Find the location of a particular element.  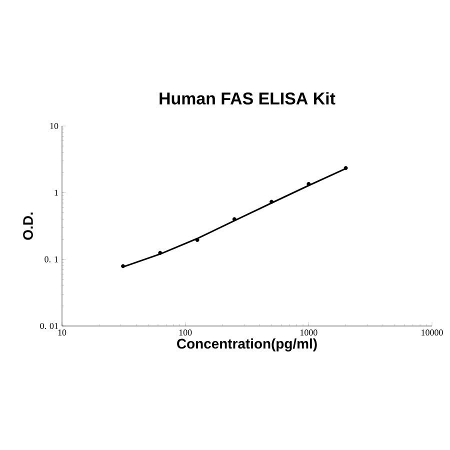

y-tick-label: 0. 01 is located at coordinates (49, 326).